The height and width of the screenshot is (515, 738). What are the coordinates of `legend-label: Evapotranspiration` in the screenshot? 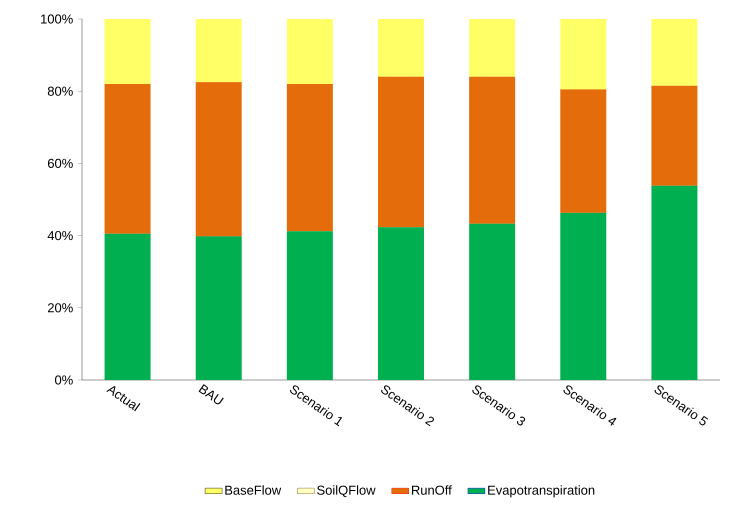 It's located at (541, 491).